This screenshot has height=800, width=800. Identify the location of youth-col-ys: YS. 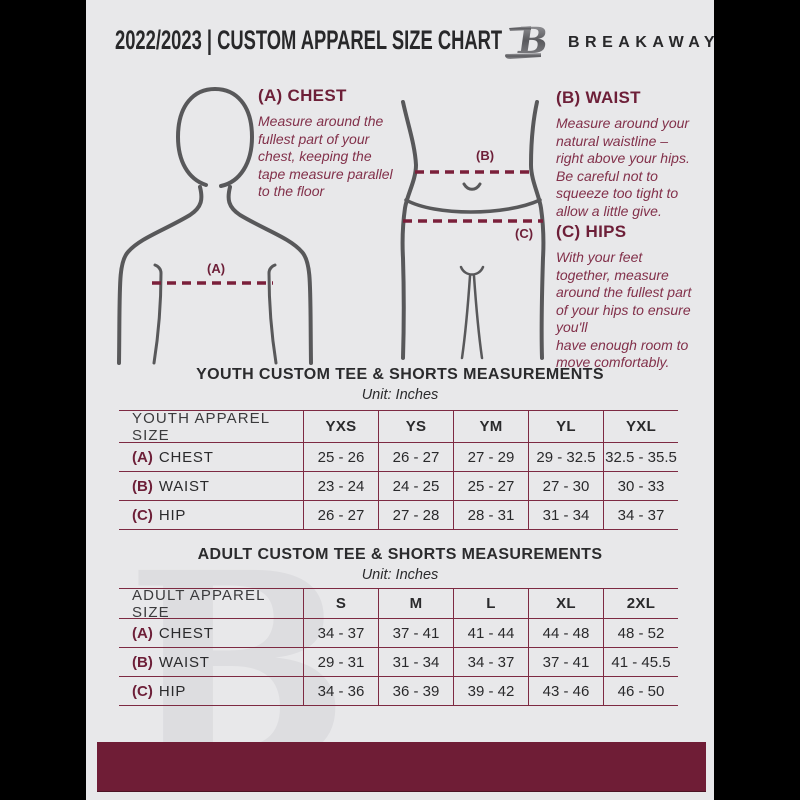
(415, 426).